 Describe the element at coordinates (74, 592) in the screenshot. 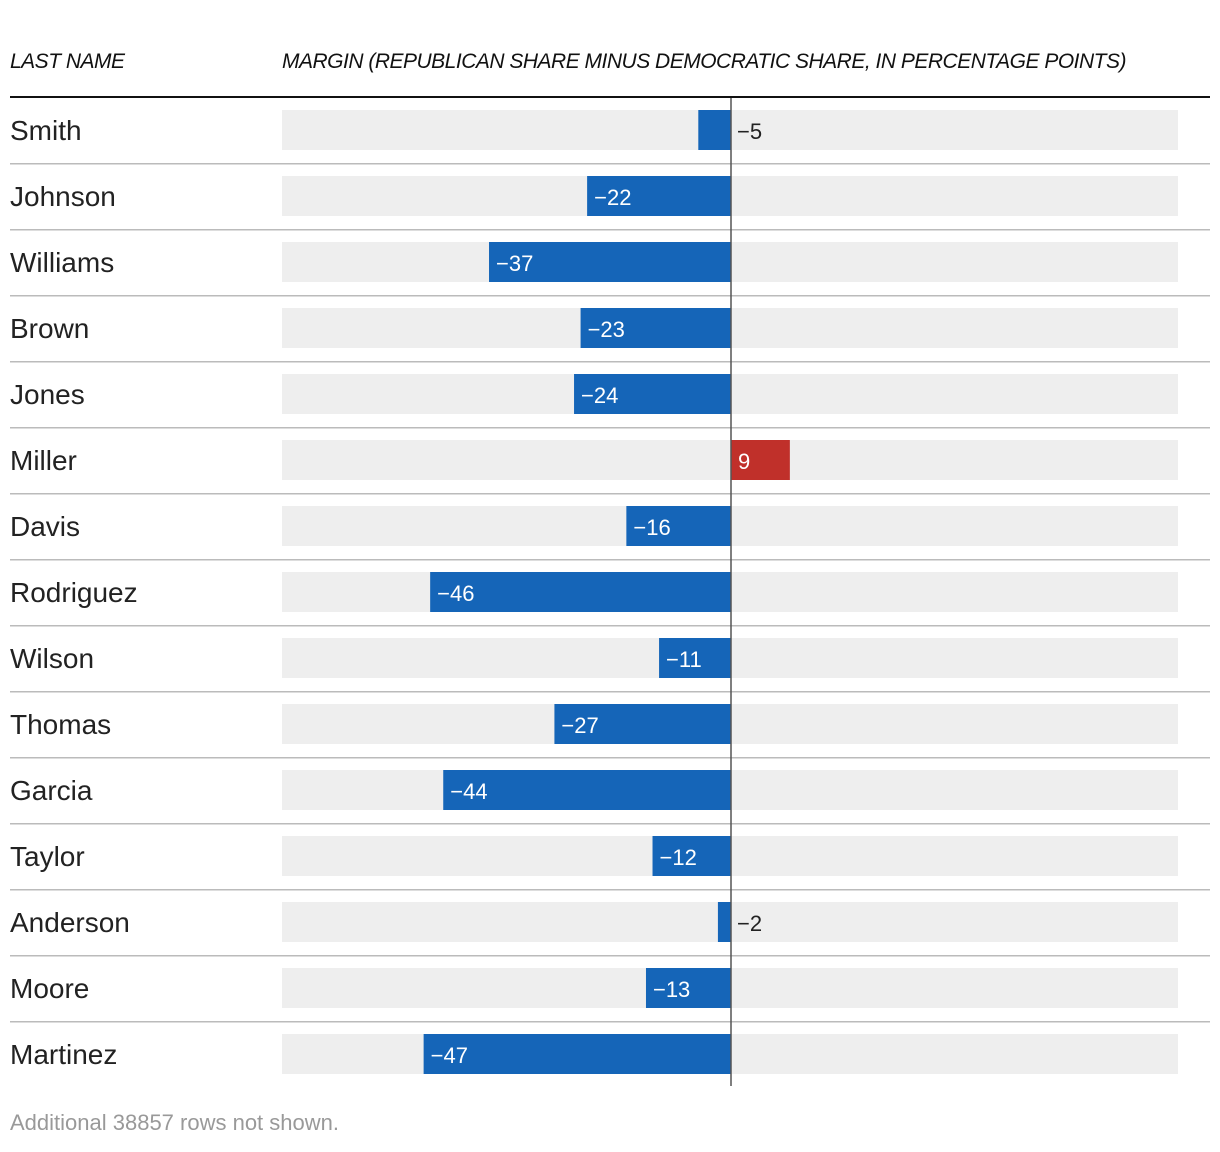

I see `row-label-rodriguez: Rodriguez` at that location.